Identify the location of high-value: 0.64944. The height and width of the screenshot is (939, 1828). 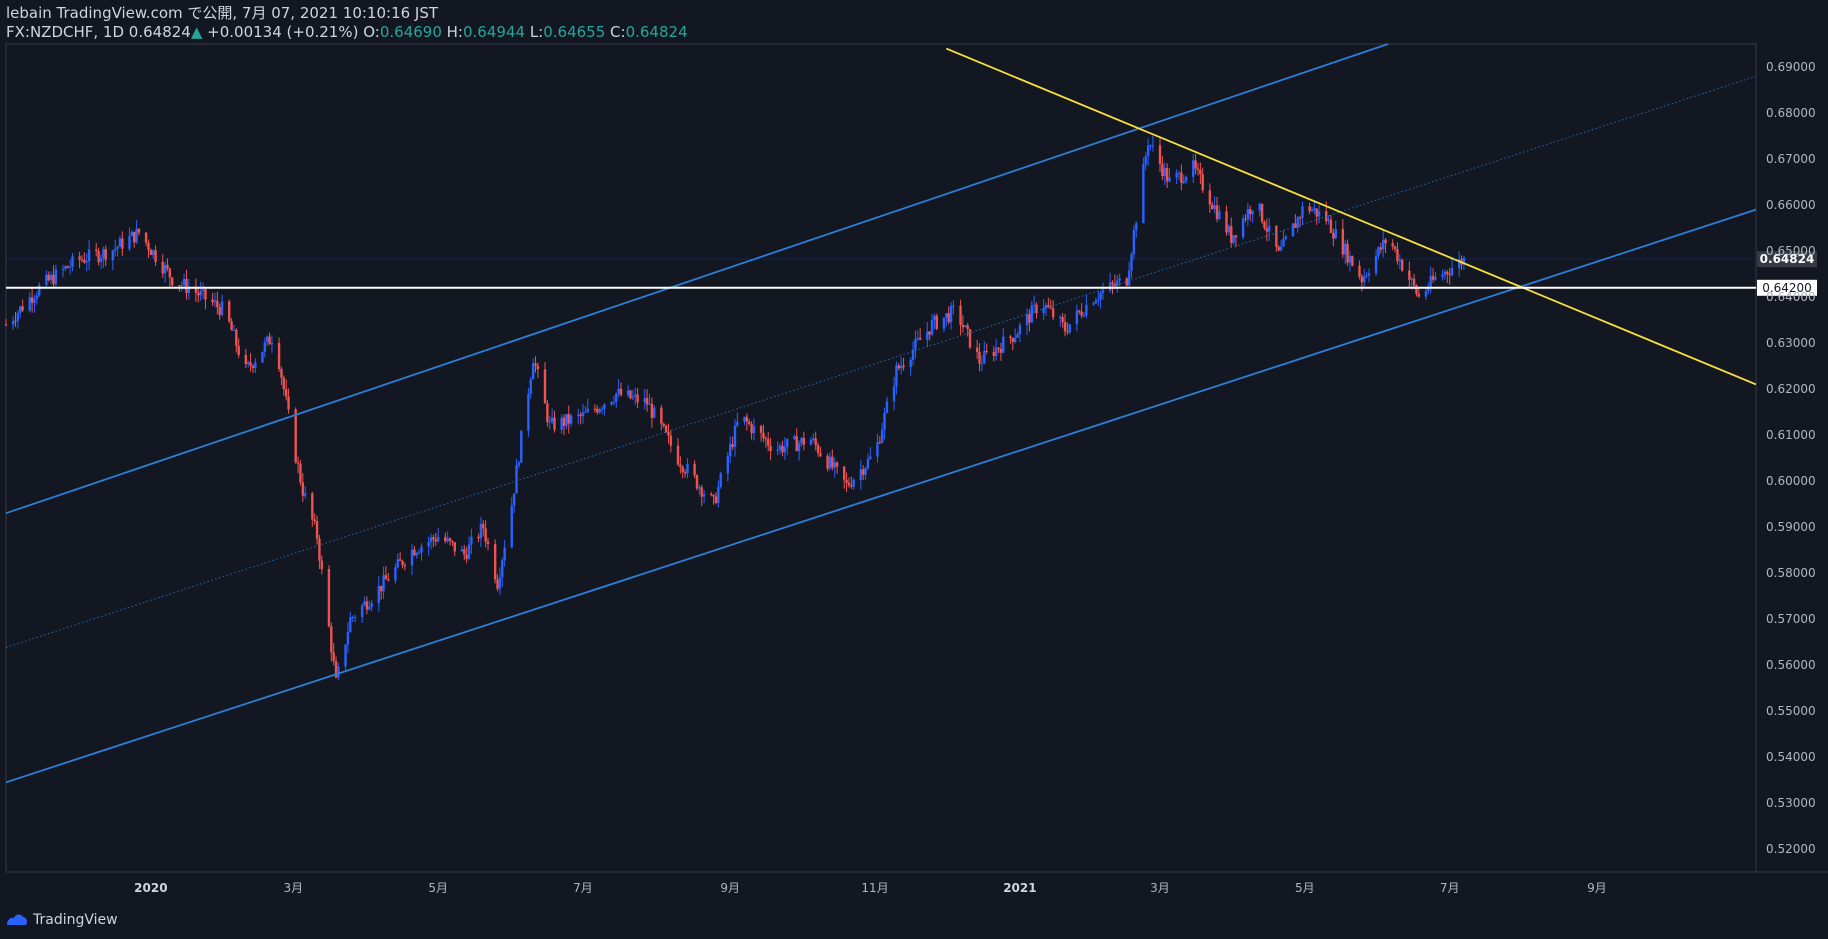
(494, 32).